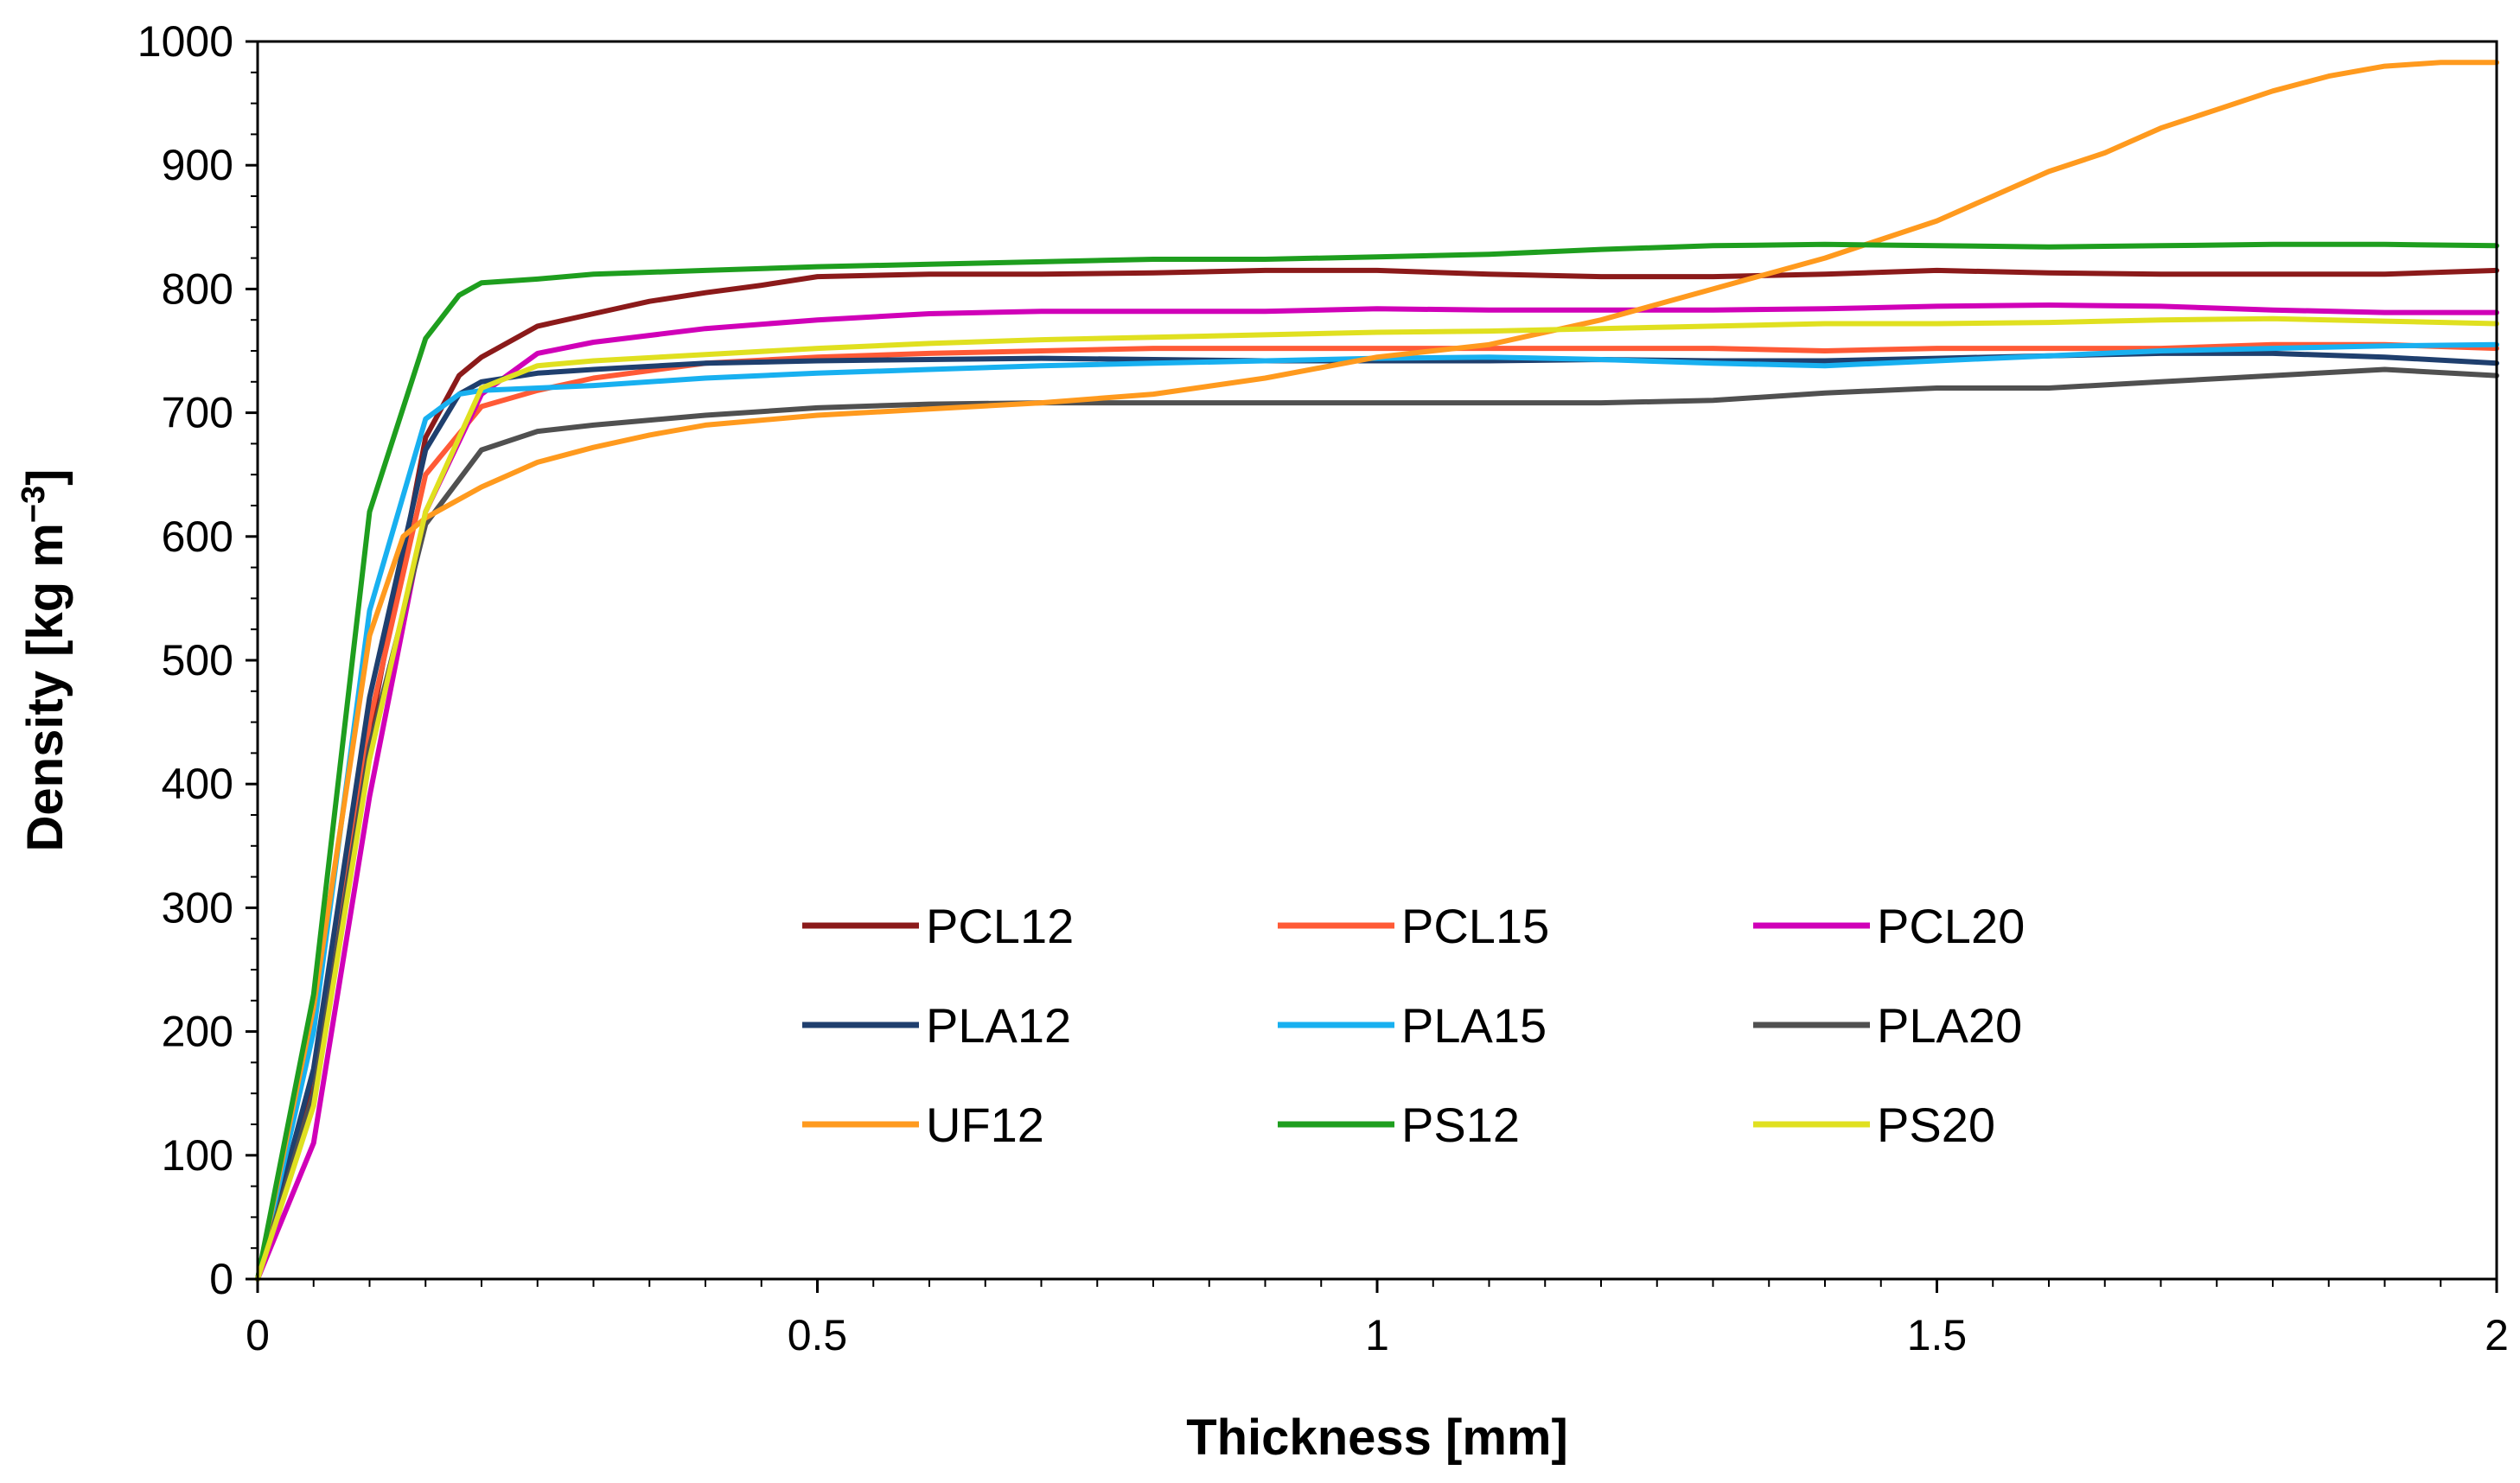  I want to click on legend-label-pcl20: PCL20, so click(1951, 926).